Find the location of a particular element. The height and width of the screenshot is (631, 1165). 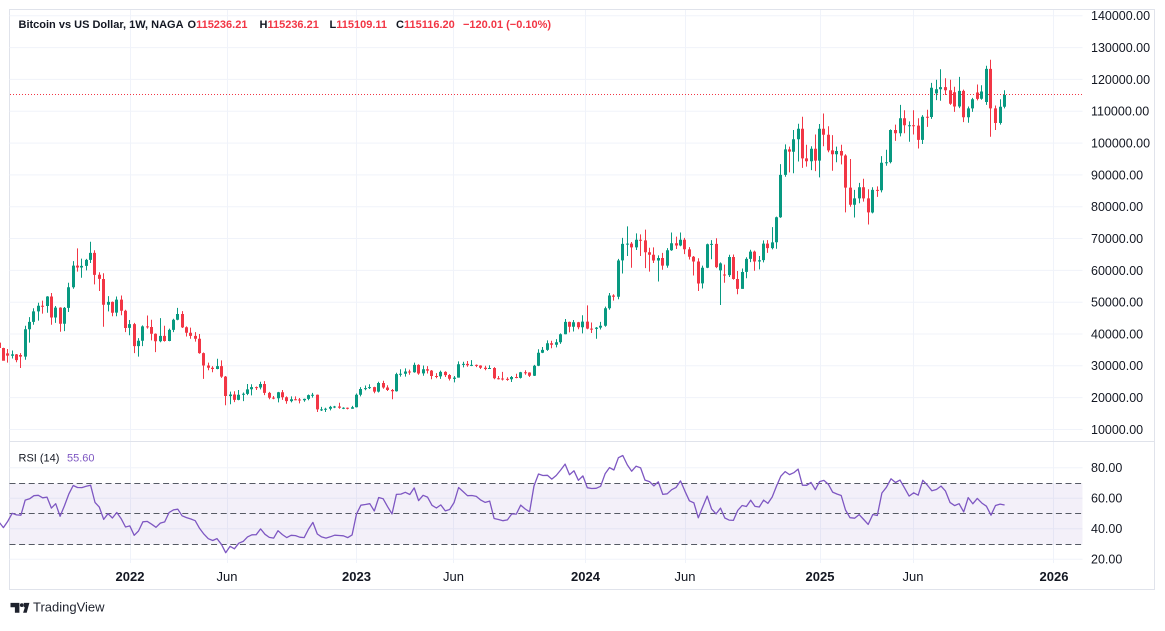

svg-text: 80000.00 is located at coordinates (1117, 207).